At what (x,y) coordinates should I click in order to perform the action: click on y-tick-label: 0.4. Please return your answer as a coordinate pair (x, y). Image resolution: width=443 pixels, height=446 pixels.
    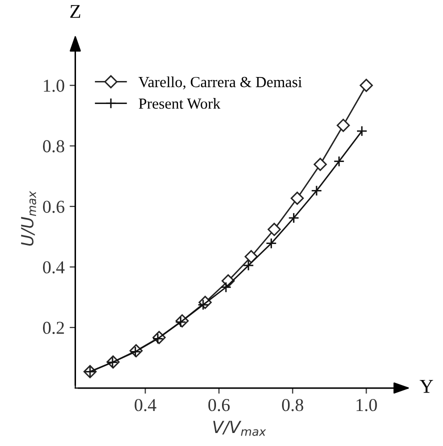
    Looking at the image, I should click on (54, 267).